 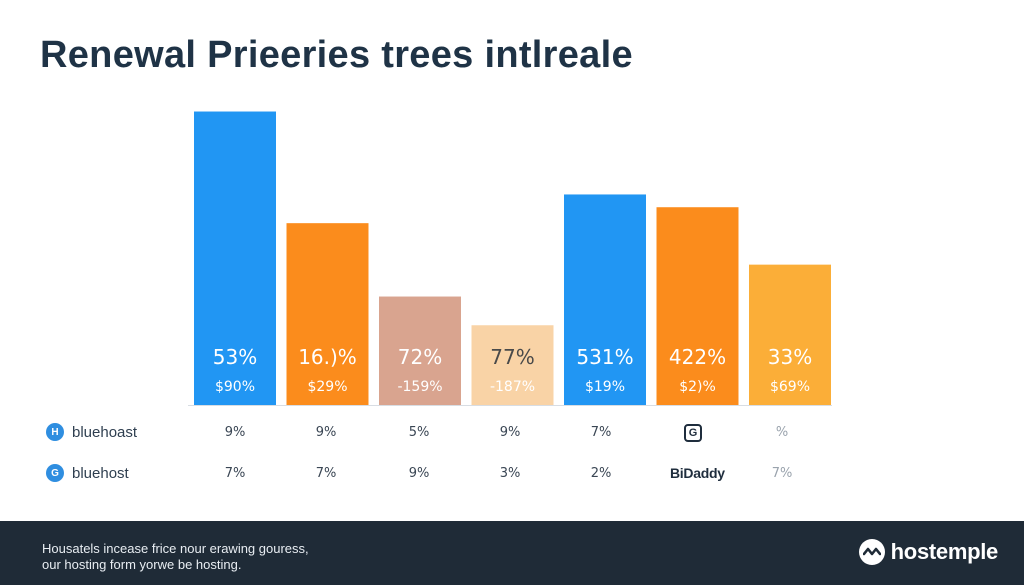 I want to click on bar-price-label: $29%, so click(x=327, y=387).